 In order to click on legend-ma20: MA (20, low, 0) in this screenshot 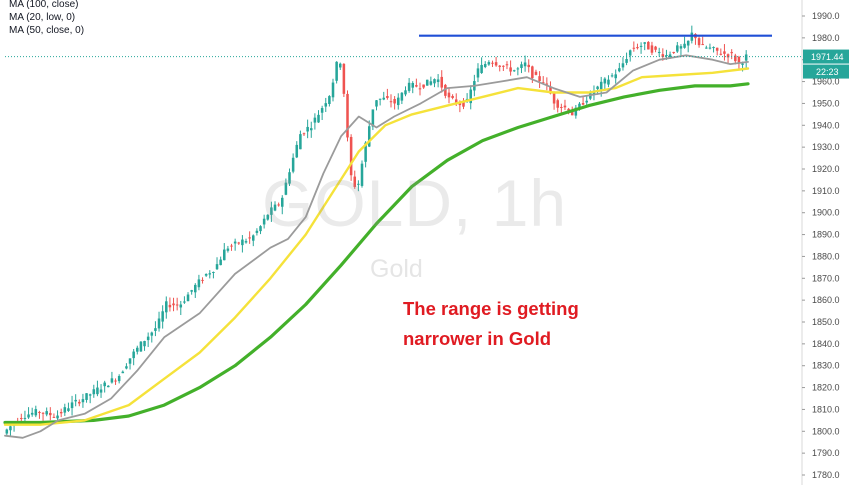, I will do `click(42, 17)`.